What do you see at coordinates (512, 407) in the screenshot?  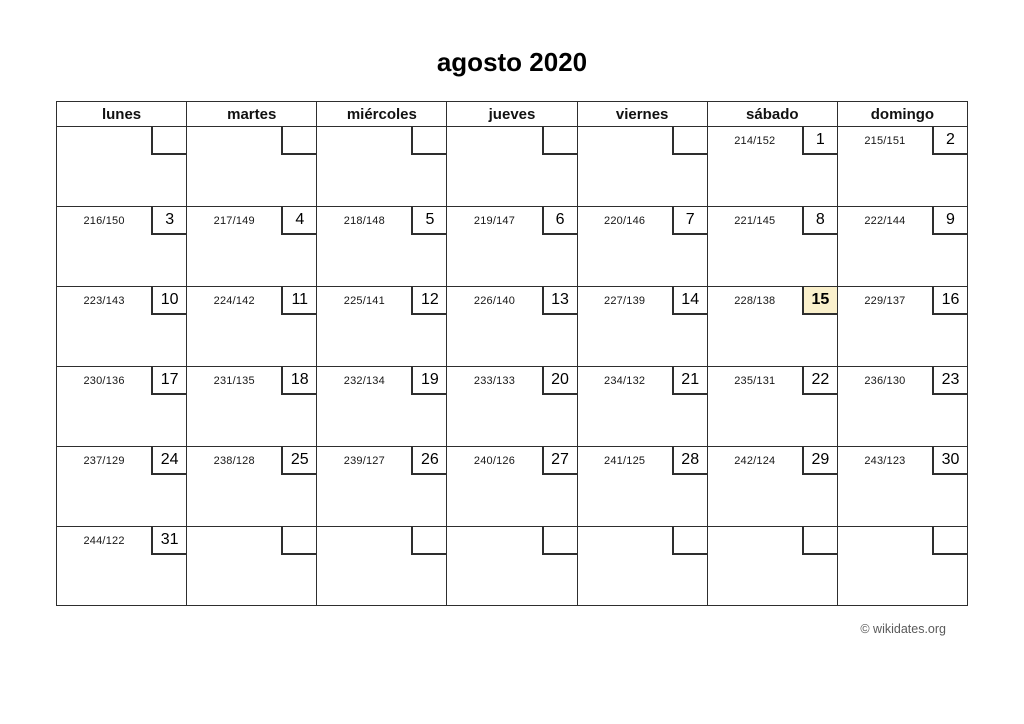 I see `day-cell: 233/133 20` at bounding box center [512, 407].